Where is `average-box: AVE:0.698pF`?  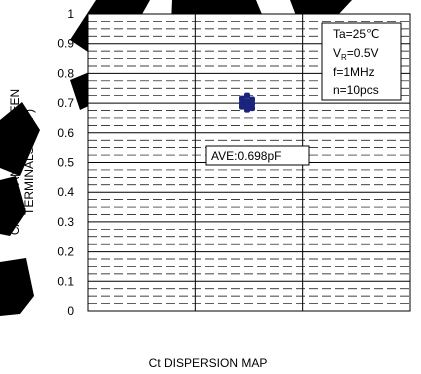 average-box: AVE:0.698pF is located at coordinates (257, 155).